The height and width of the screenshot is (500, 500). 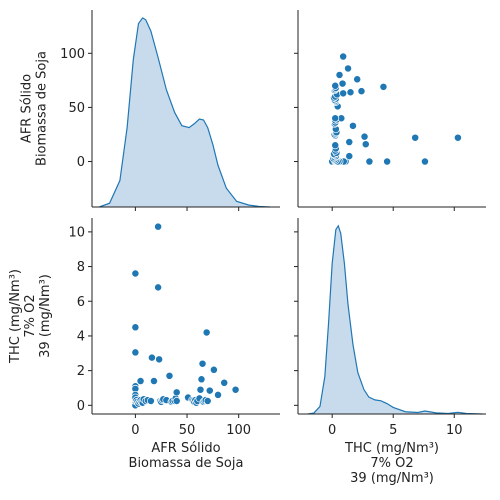 I want to click on y-tick-label: 10, so click(x=76, y=232).